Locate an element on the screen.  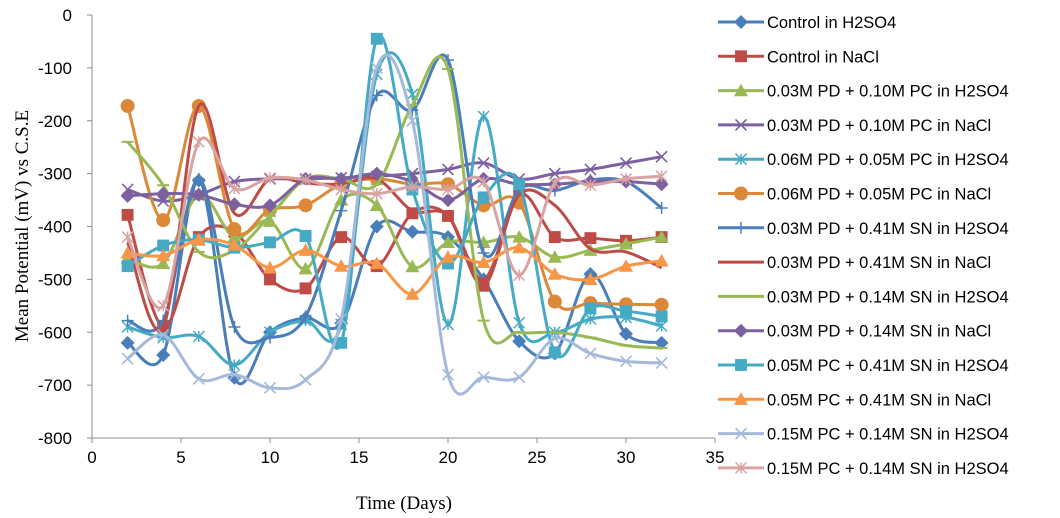
legend-label: 0.05M PC + 0.41M SN in NaCl is located at coordinates (879, 400).